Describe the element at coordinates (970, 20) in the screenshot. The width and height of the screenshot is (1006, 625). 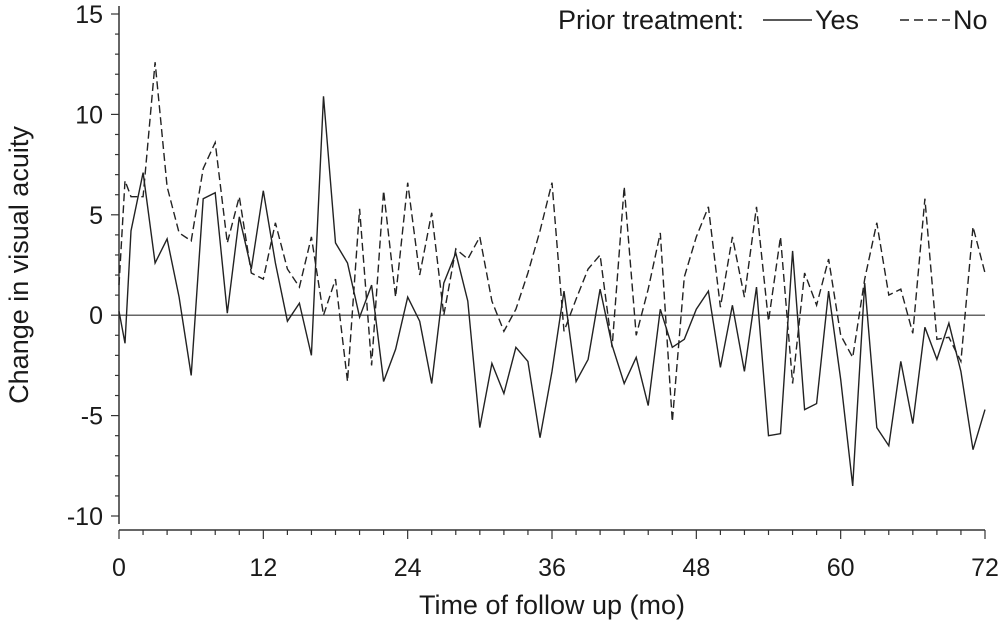
I see `legend-label-no: No` at that location.